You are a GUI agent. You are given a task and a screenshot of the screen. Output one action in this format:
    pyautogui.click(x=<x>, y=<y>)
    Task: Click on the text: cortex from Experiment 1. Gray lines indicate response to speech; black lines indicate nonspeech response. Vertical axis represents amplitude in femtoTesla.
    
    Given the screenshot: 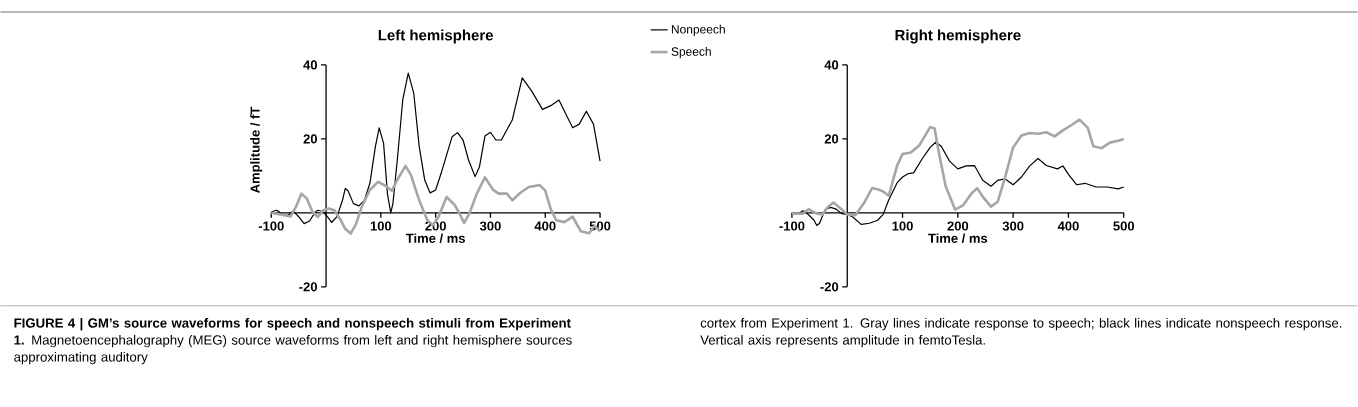 What is the action you would take?
    pyautogui.click(x=1021, y=333)
    